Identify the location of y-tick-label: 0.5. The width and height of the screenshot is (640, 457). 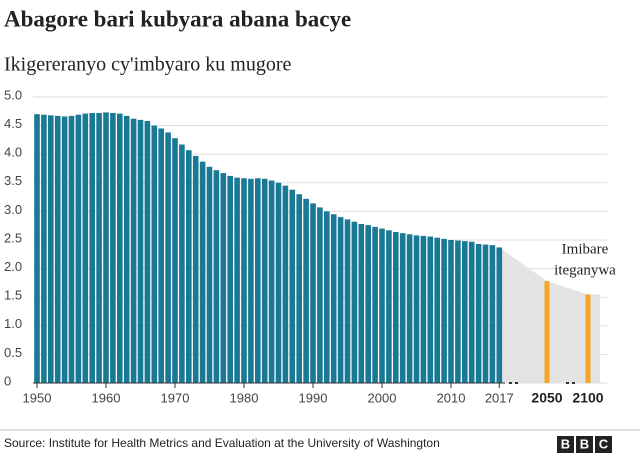
(13, 352).